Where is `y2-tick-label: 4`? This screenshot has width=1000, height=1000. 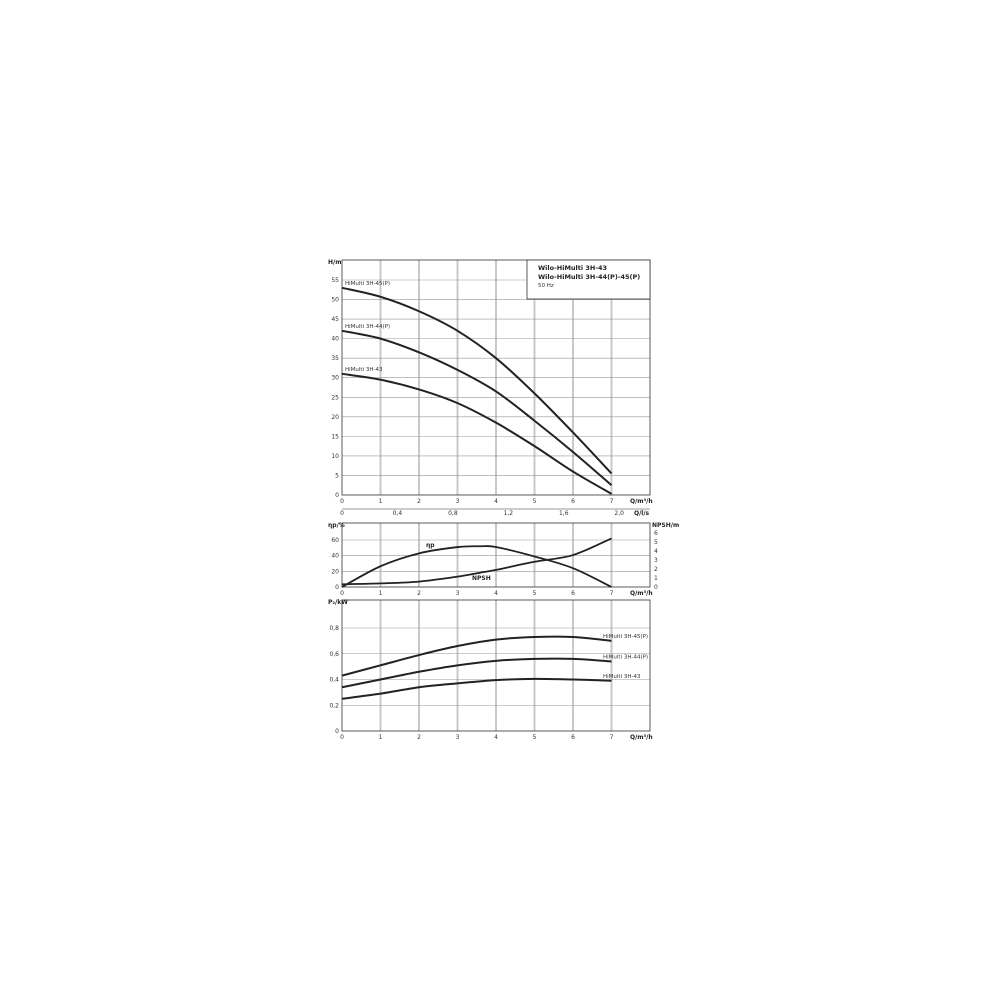
y2-tick-label: 4 is located at coordinates (656, 551).